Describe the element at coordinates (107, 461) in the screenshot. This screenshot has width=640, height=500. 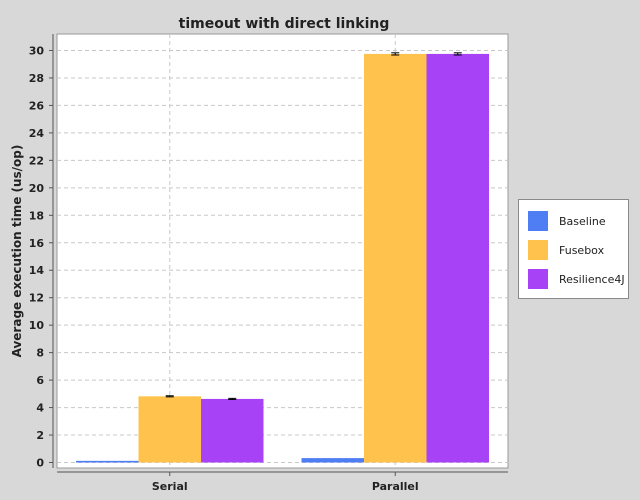
I see `bar-baseline-serial` at that location.